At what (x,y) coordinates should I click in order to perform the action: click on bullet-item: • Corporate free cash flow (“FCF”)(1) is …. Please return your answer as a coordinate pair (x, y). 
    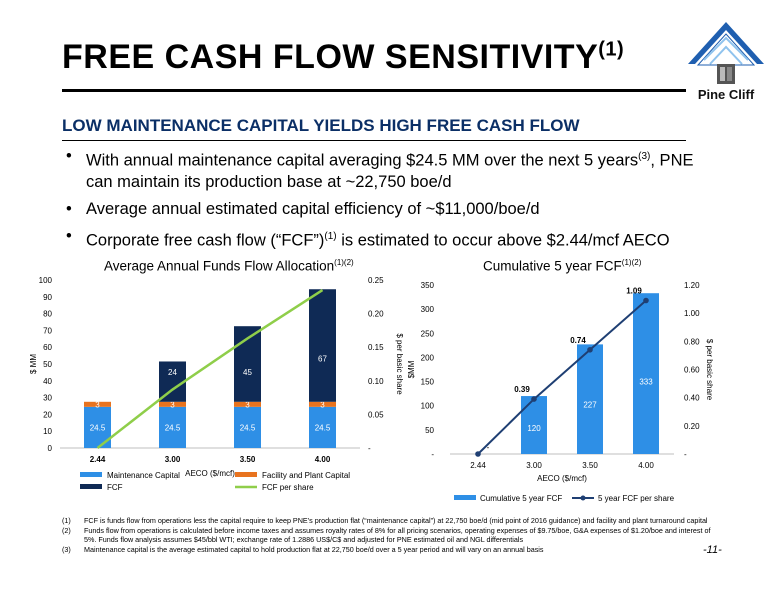
    Looking at the image, I should click on (368, 238).